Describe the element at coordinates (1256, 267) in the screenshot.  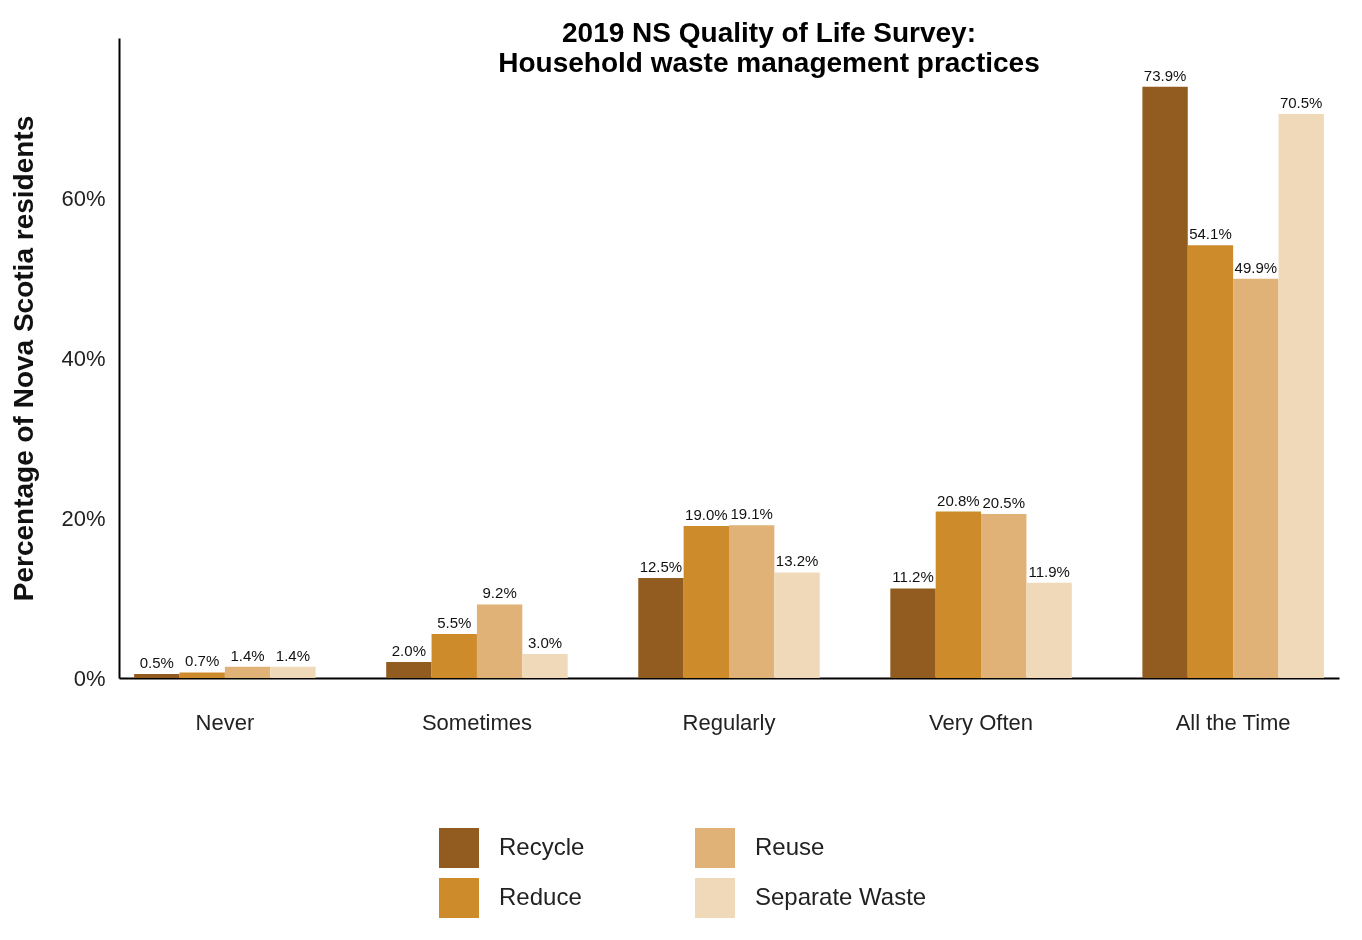
I see `data-label: 49.9%` at that location.